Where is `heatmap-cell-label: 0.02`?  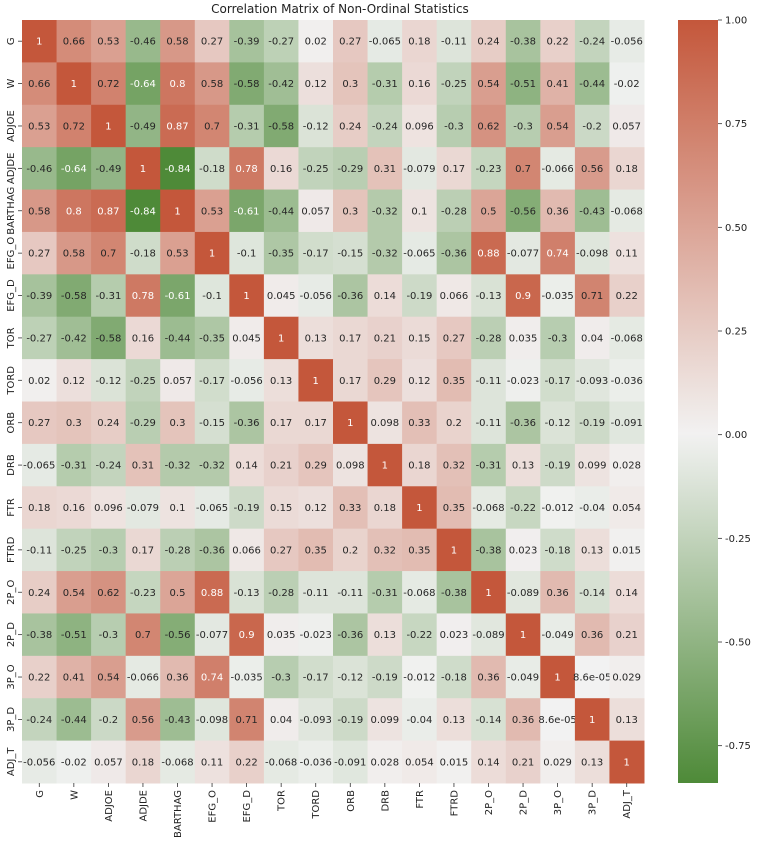 heatmap-cell-label: 0.02 is located at coordinates (316, 42).